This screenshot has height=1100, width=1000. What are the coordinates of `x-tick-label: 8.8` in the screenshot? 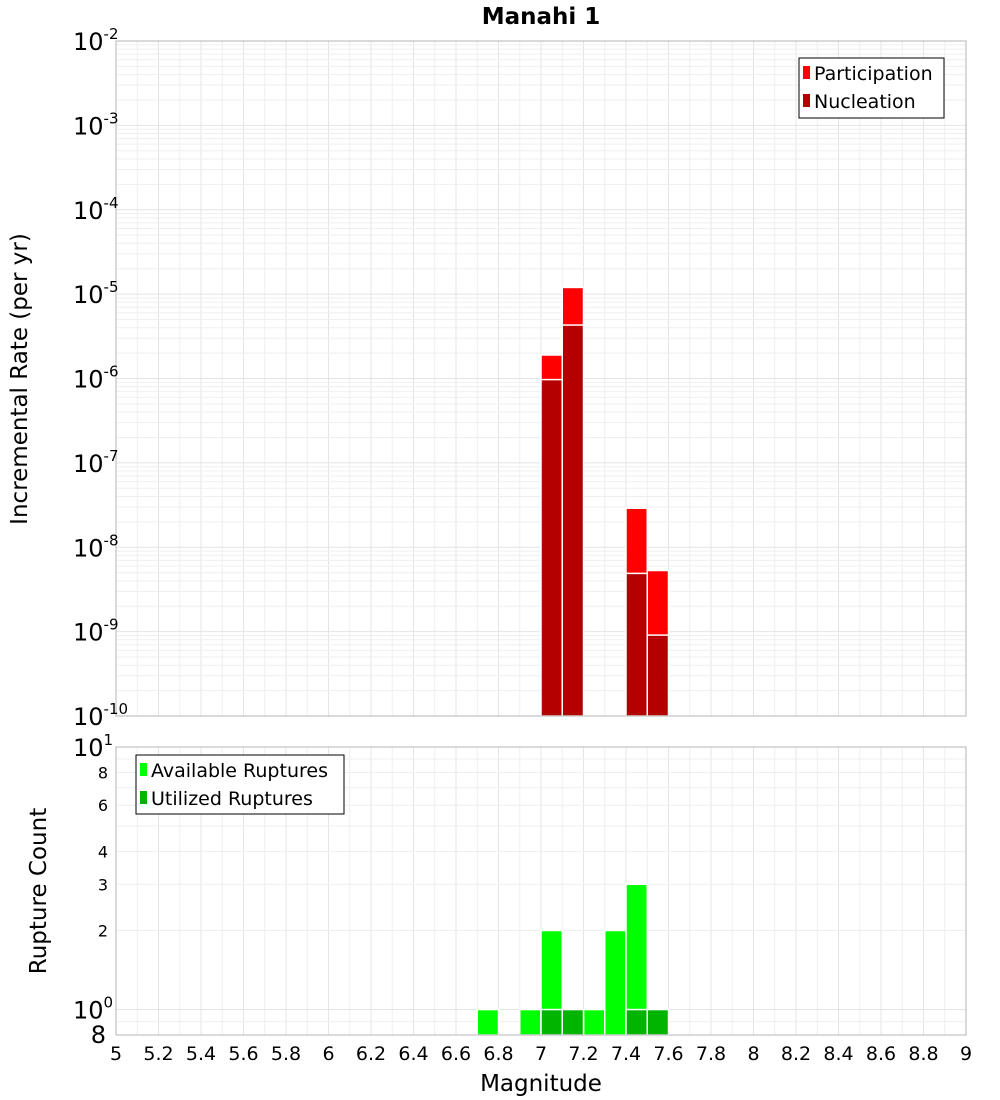 It's located at (923, 1054).